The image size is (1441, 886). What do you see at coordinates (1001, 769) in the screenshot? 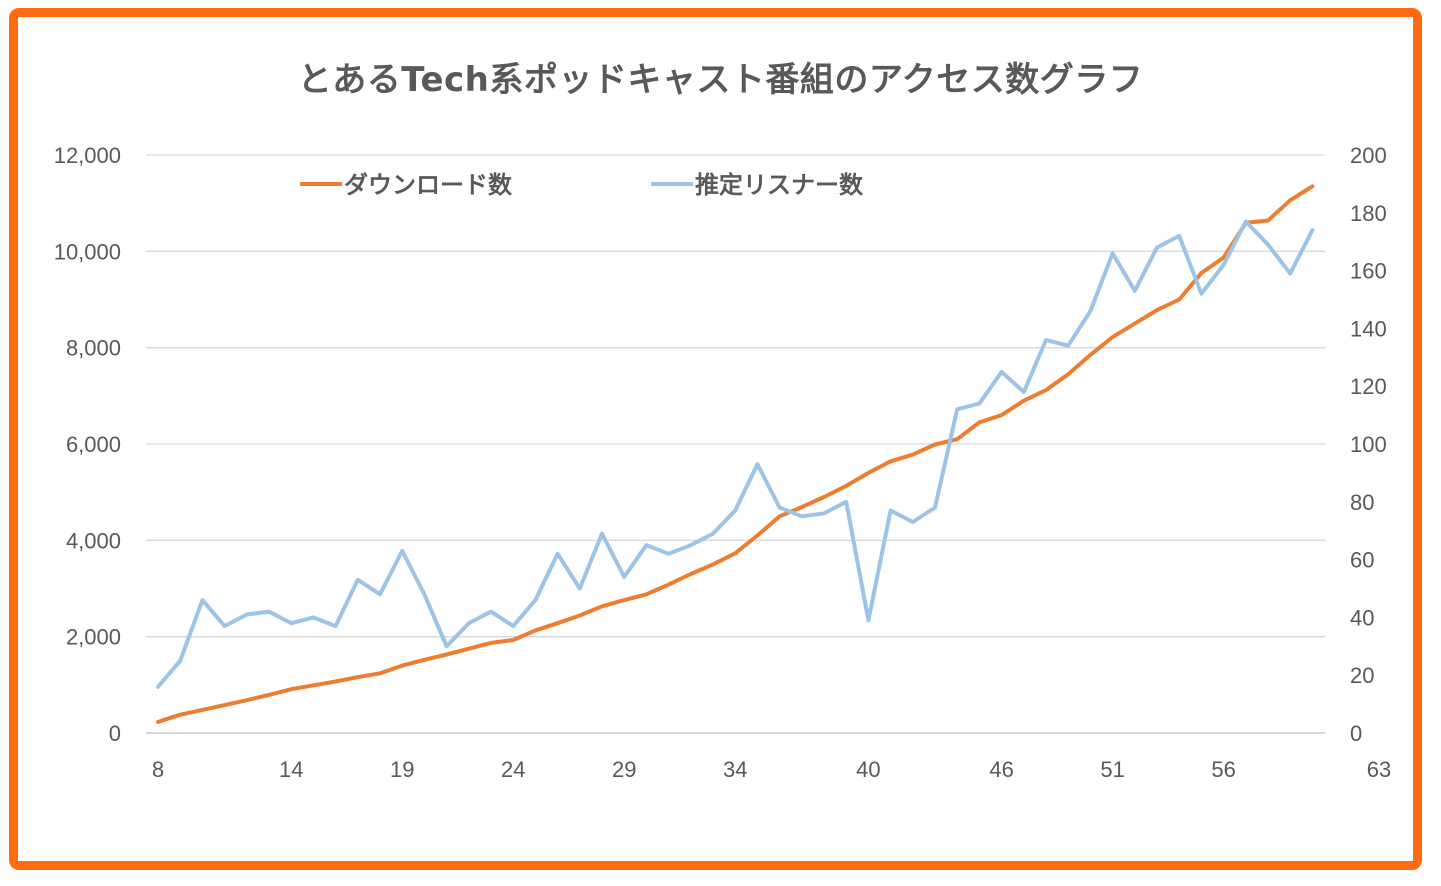
I see `x-axis-tick-label: 46` at bounding box center [1001, 769].